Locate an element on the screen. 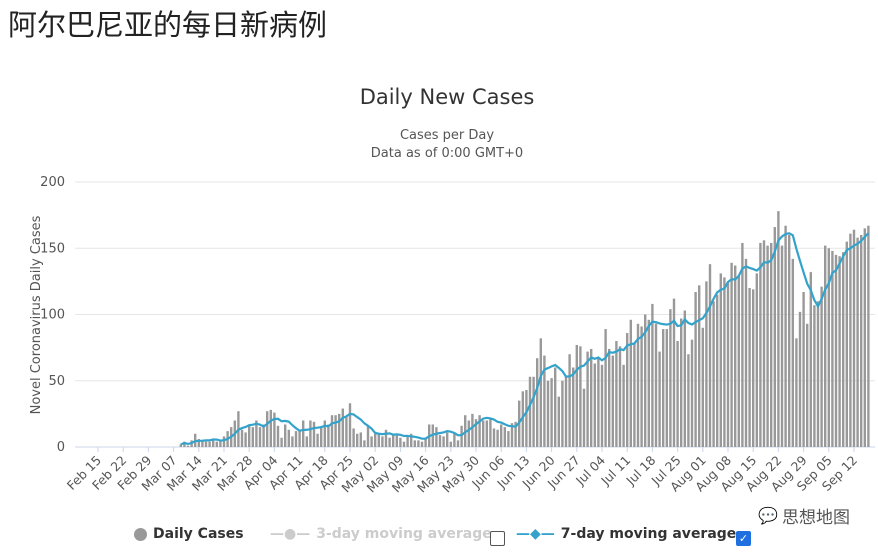 The width and height of the screenshot is (878, 553). legend-3day-average: —●— 3-day moving average is located at coordinates (381, 534).